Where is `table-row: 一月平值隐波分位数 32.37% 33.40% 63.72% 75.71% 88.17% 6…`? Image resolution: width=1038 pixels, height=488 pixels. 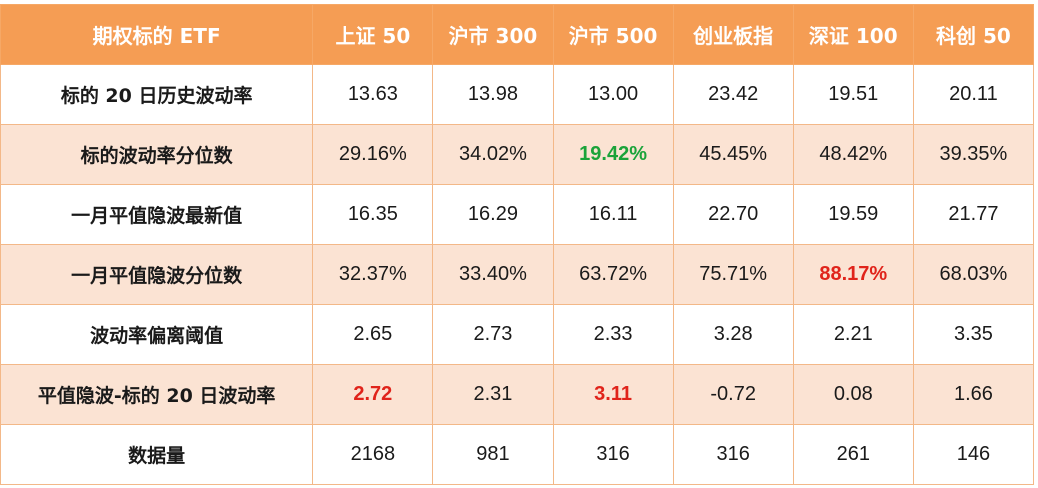
table-row: 一月平值隐波分位数 32.37% 33.40% 63.72% 75.71% 88.17% 6… is located at coordinates (517, 274).